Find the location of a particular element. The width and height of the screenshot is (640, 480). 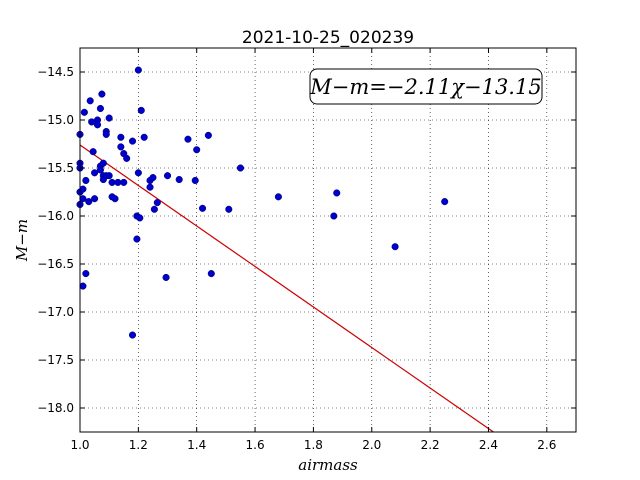

x-tick-label: 1.0 is located at coordinates (79, 445).